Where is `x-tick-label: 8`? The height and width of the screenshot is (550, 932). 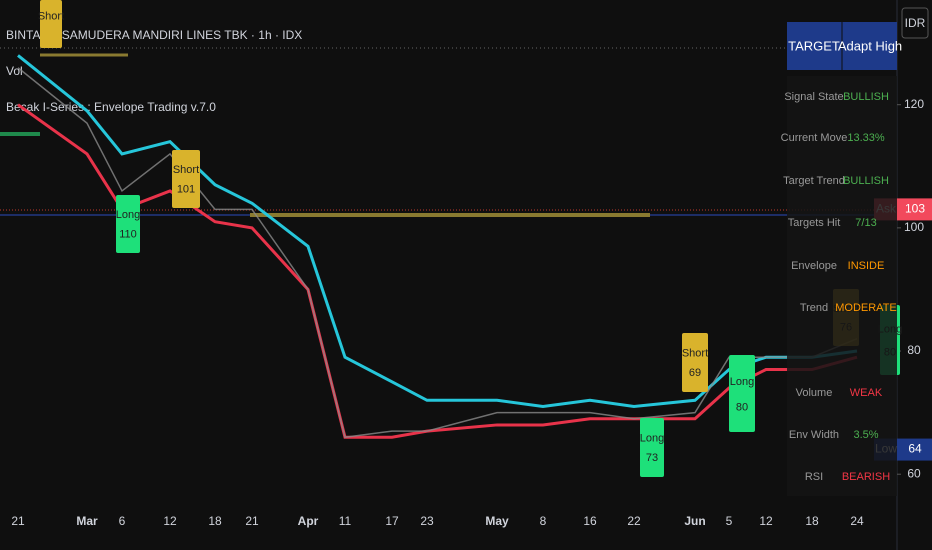
x-tick-label: 8 is located at coordinates (543, 521).